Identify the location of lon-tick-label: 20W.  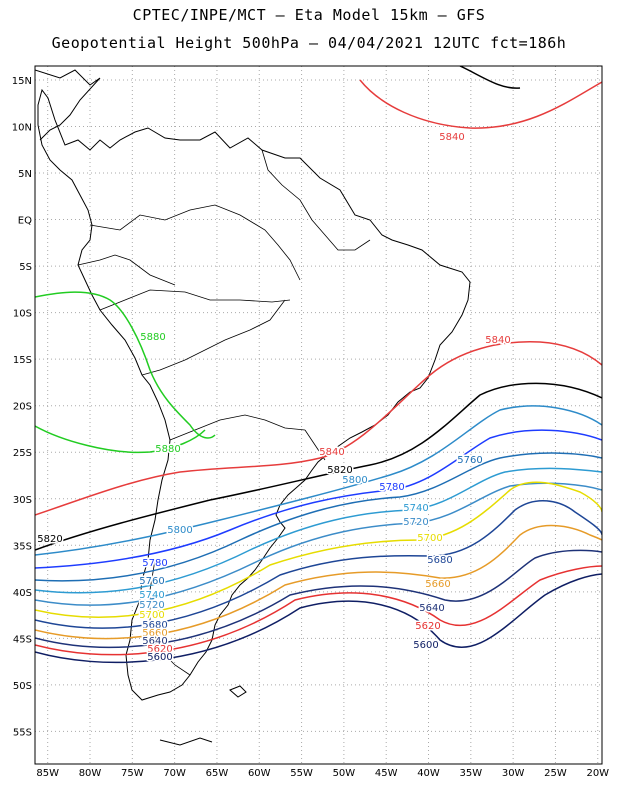
(597, 773).